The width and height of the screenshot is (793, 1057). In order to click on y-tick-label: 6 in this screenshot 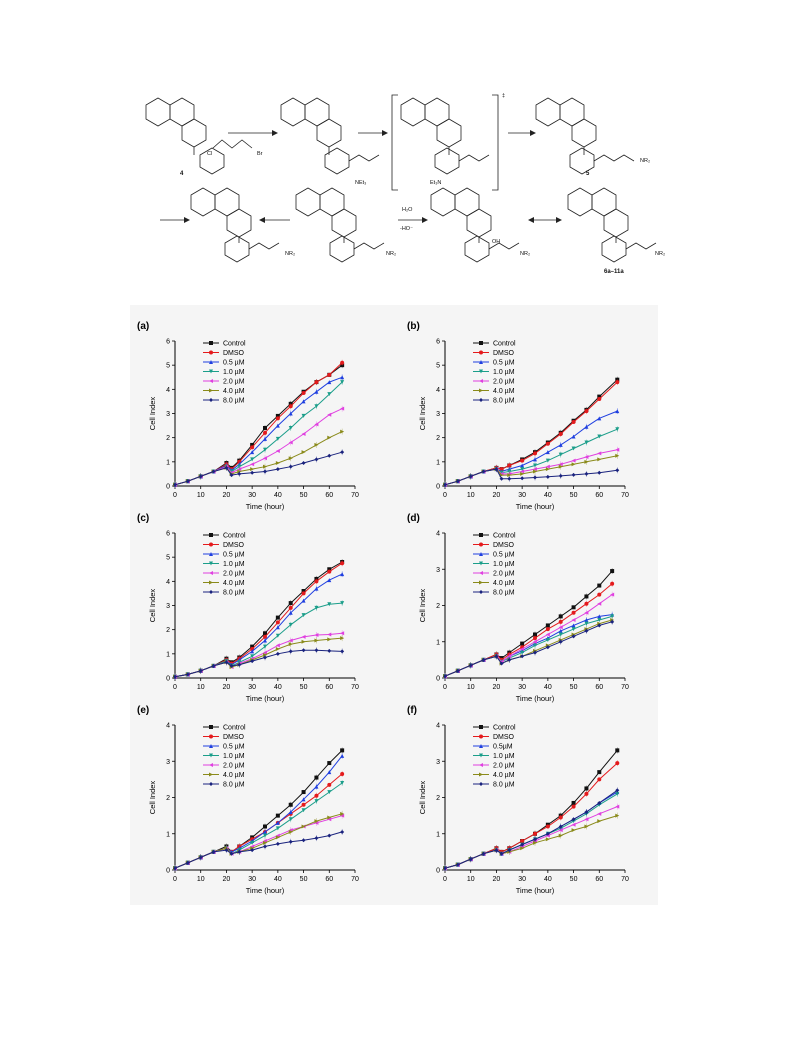, I will do `click(168, 534)`.